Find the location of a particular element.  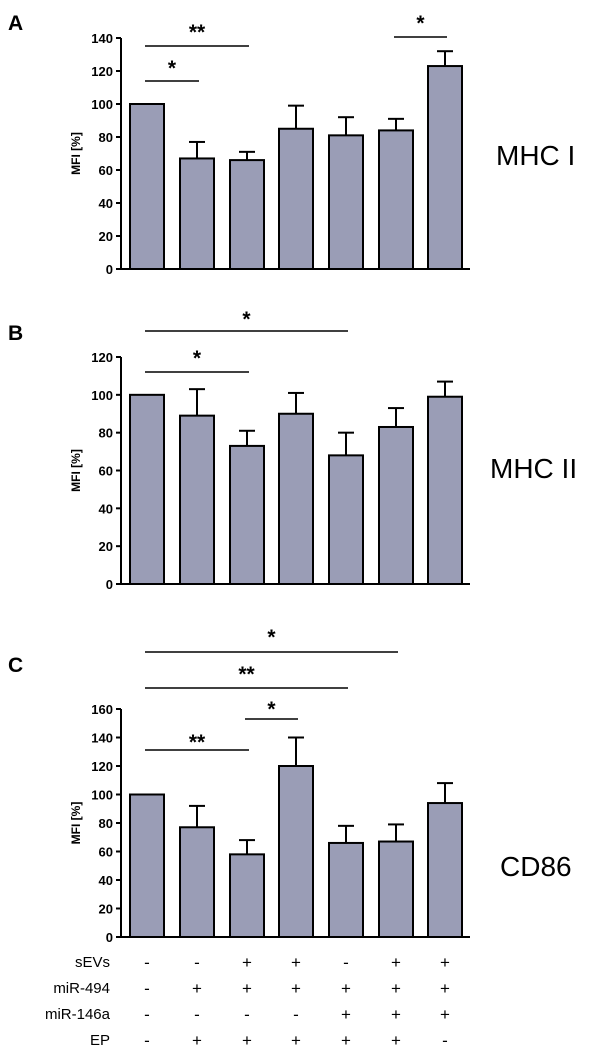

panel-letter-a: A is located at coordinates (15, 23).